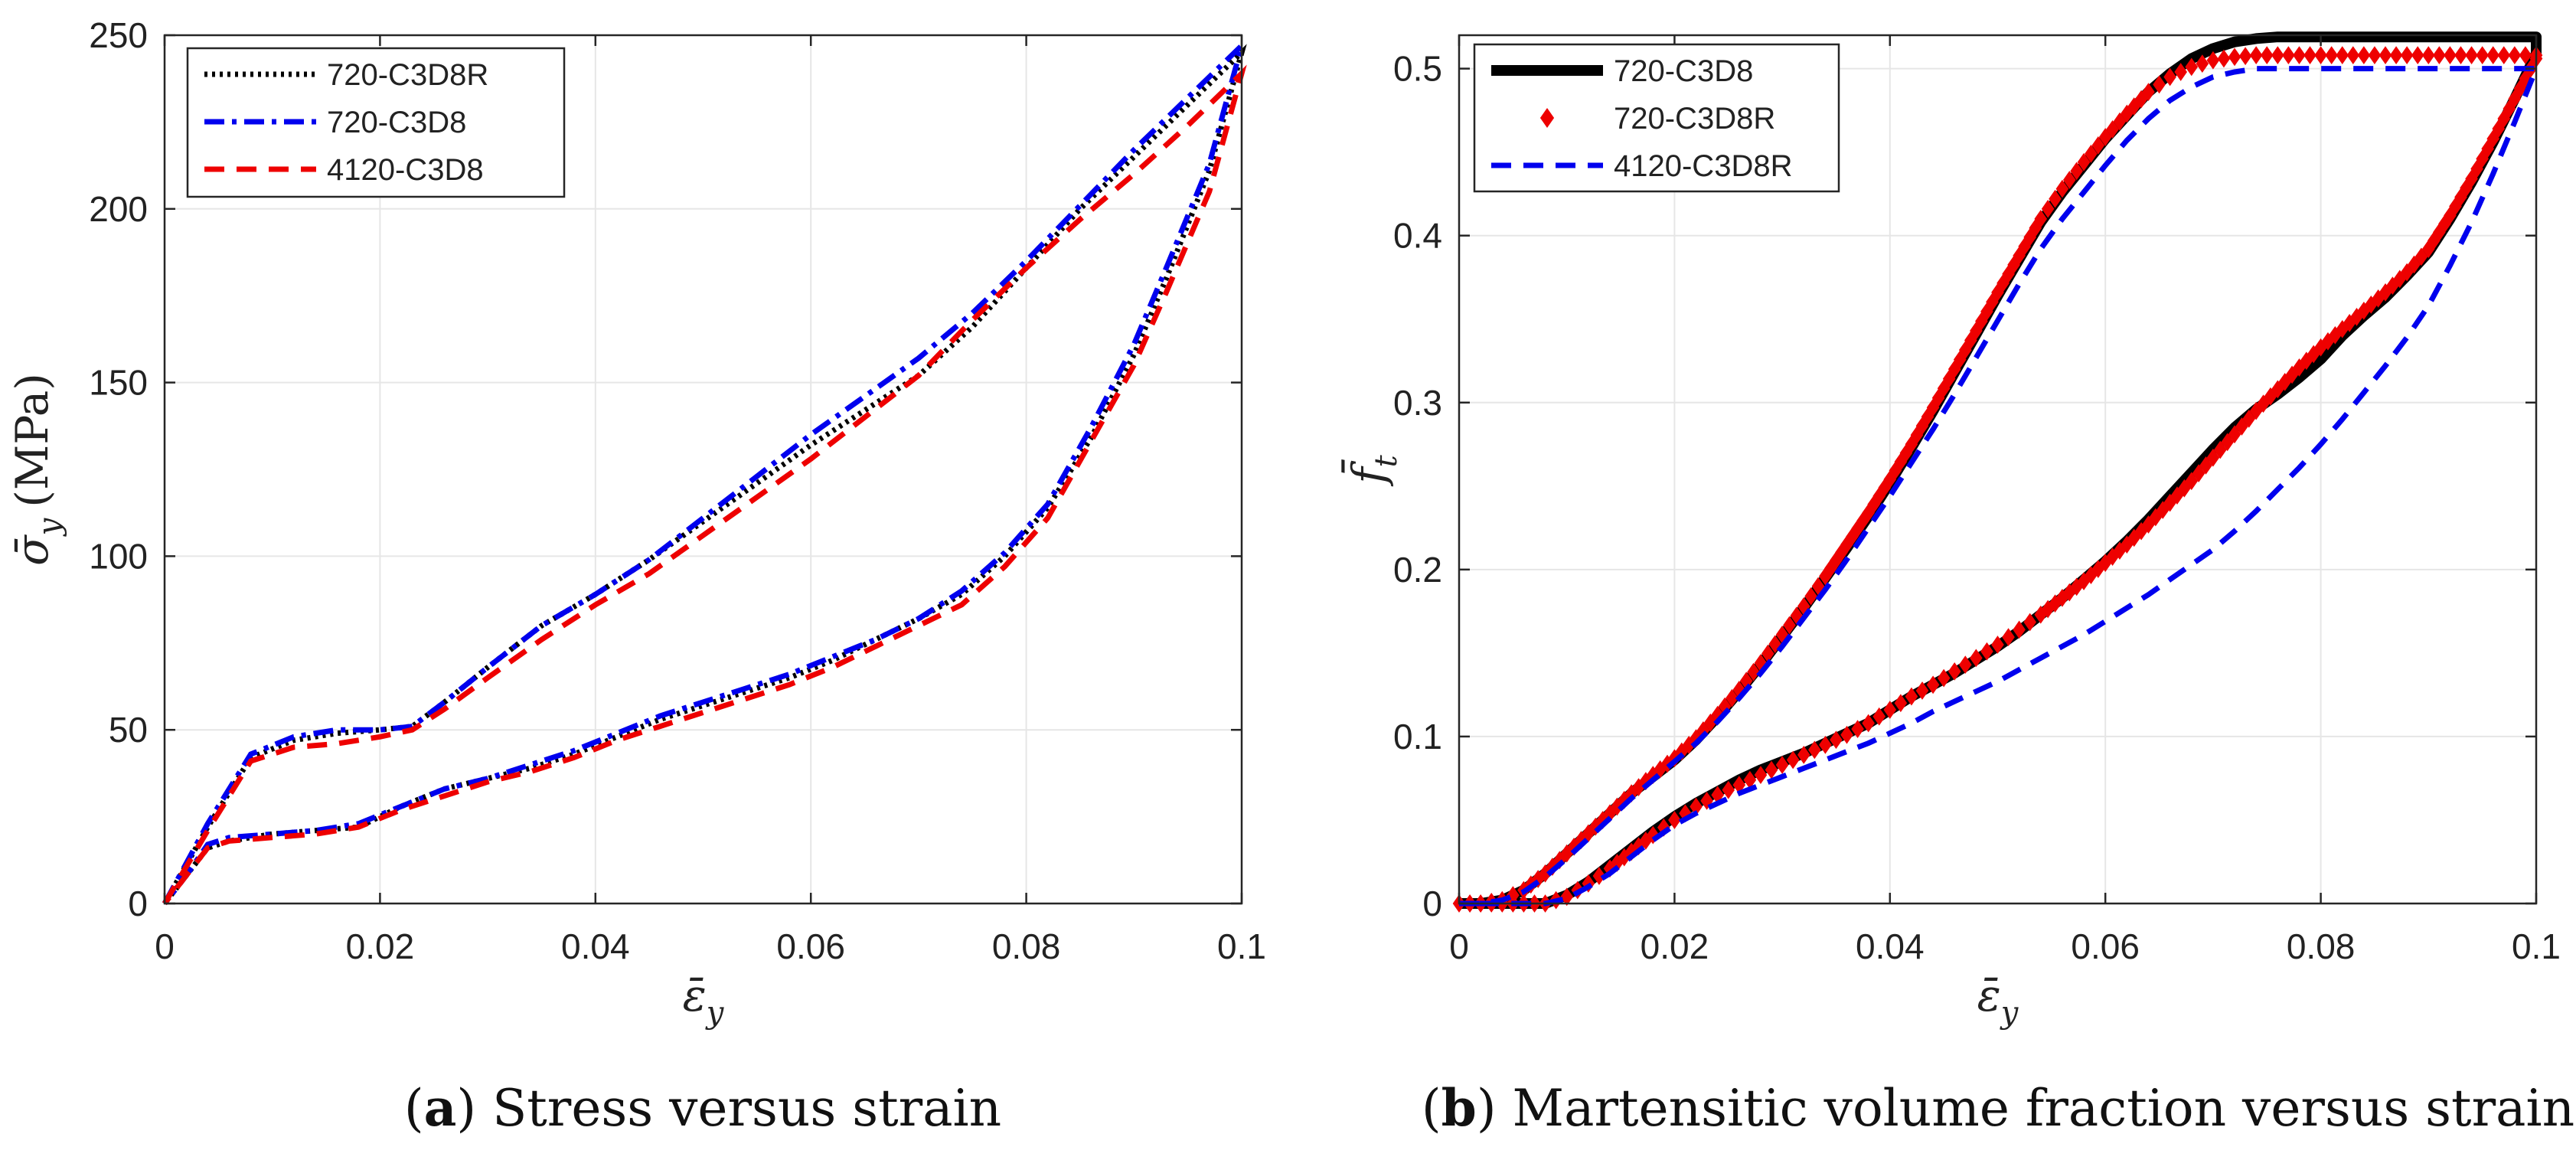 This screenshot has height=1160, width=2576. What do you see at coordinates (1417, 737) in the screenshot?
I see `y-tick-label: 0.1` at bounding box center [1417, 737].